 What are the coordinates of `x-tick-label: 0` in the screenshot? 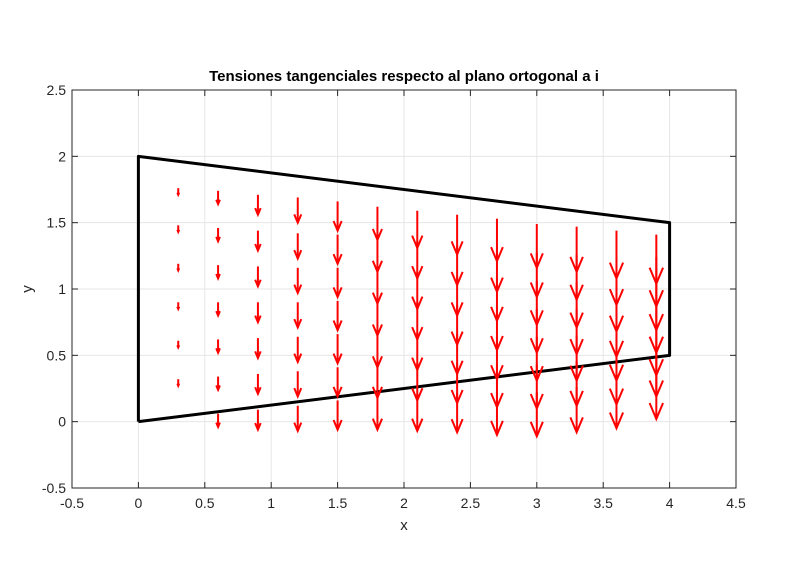 It's located at (139, 503).